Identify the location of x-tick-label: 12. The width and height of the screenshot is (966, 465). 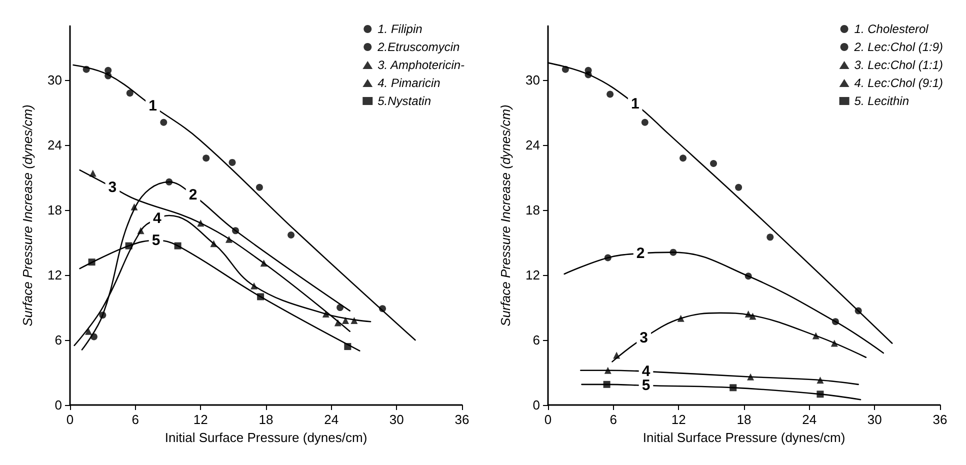
(200, 419).